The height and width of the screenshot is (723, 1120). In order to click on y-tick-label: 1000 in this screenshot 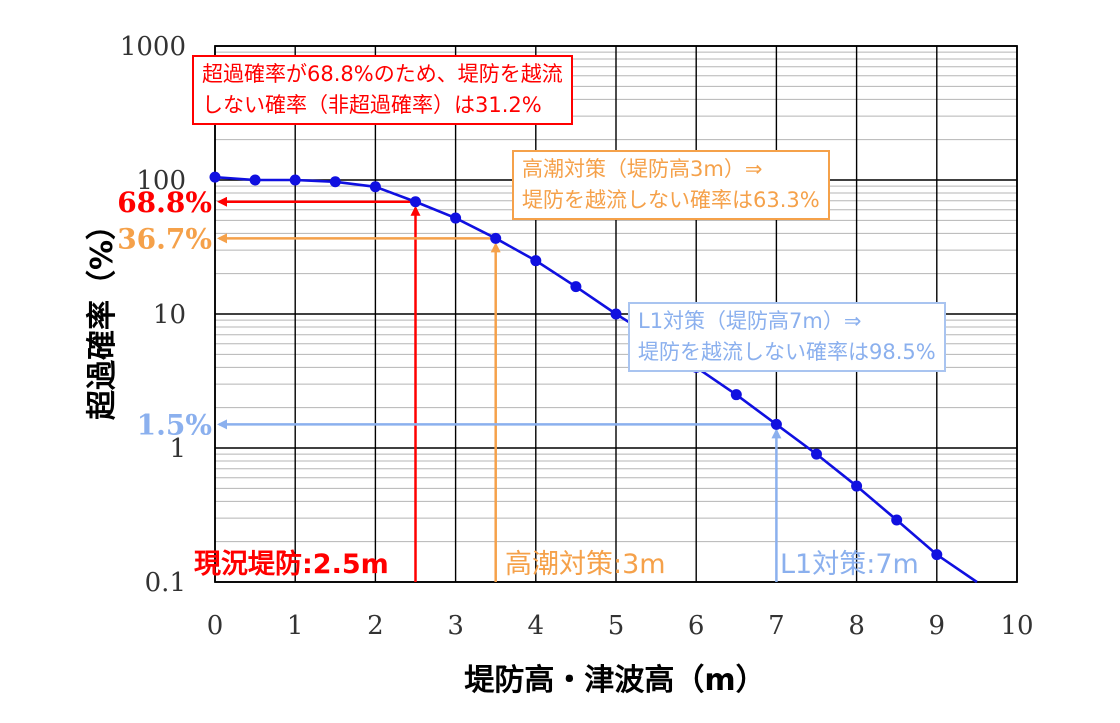, I will do `click(153, 47)`.